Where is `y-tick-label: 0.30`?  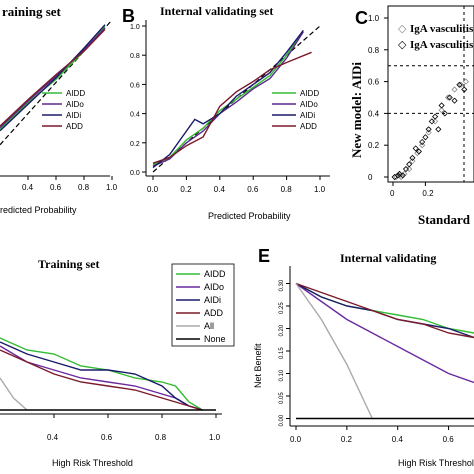 y-tick-label: 0.30 is located at coordinates (282, 285).